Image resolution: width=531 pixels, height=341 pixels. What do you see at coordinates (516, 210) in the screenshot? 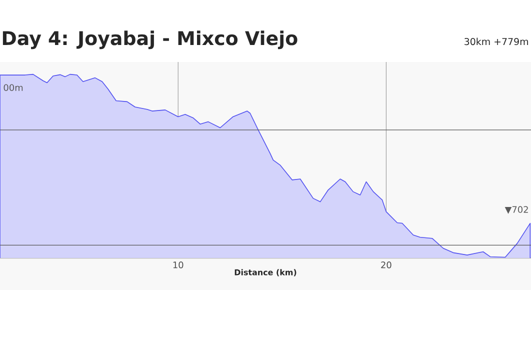
I see `annotation: ▼702` at bounding box center [516, 210].